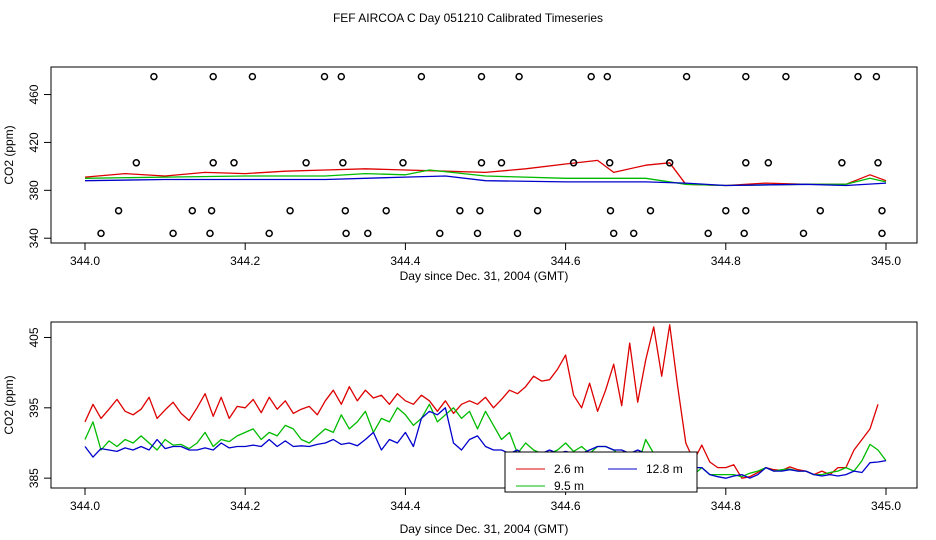 Image resolution: width=936 pixels, height=540 pixels. I want to click on bottom-y-tick-label: 385, so click(34, 478).